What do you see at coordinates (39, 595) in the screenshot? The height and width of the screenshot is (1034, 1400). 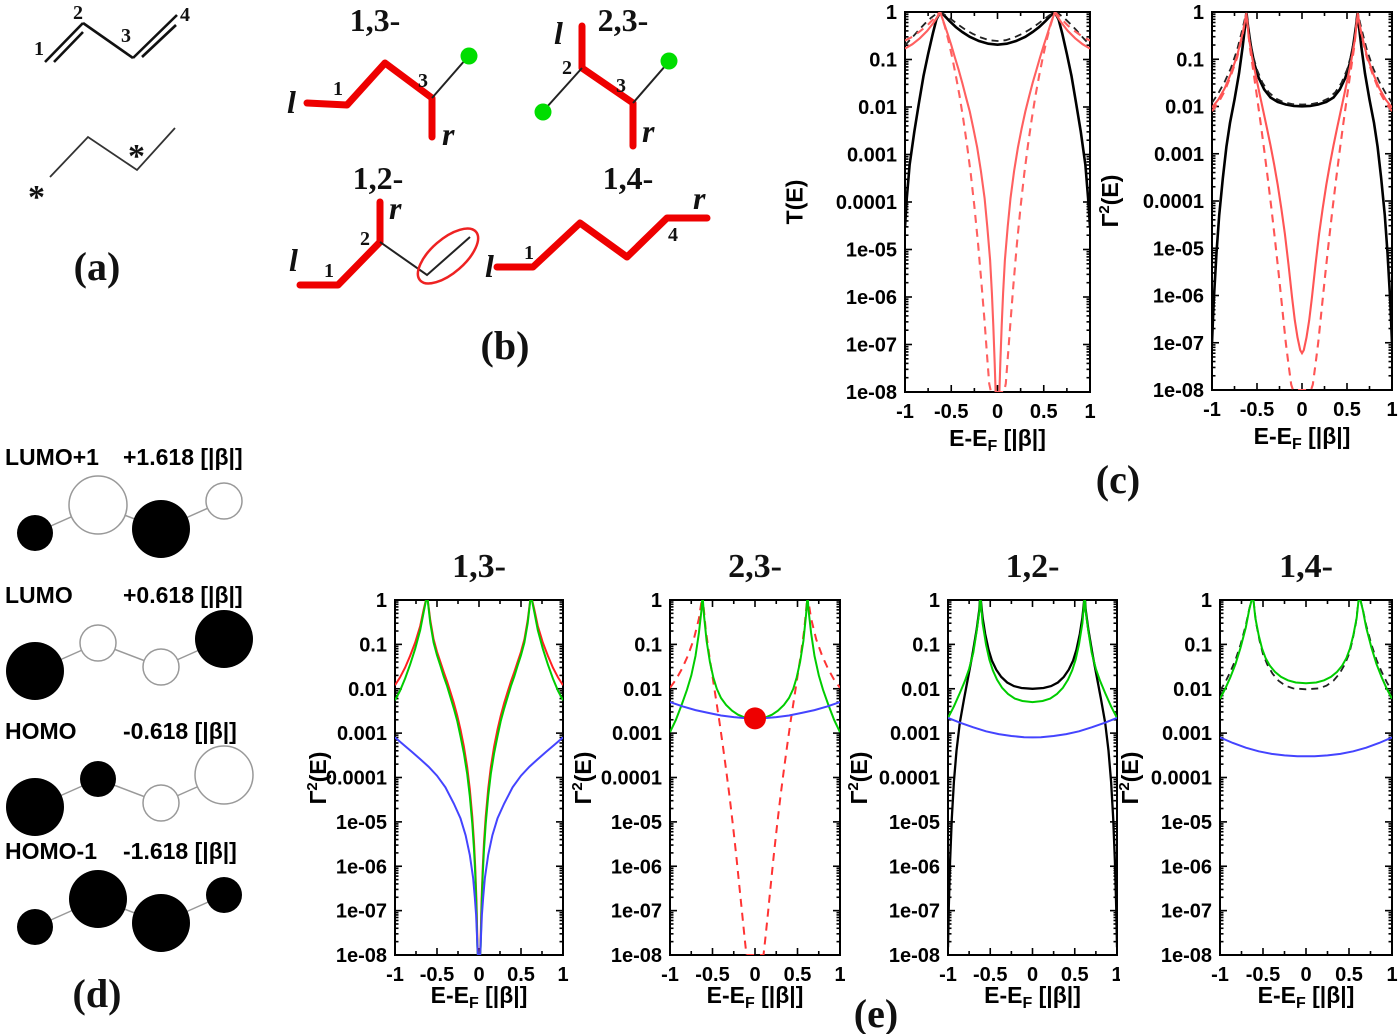 I see `orbital-name: LUMO` at bounding box center [39, 595].